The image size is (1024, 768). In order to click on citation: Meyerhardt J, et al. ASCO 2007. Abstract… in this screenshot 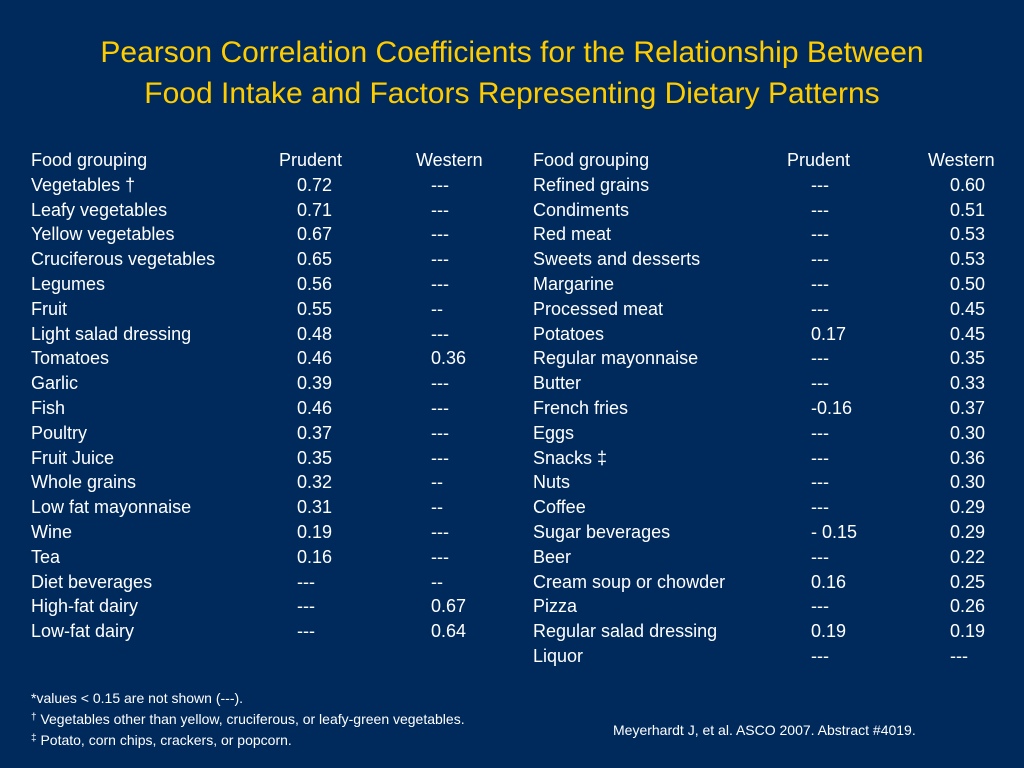, I will do `click(764, 730)`.